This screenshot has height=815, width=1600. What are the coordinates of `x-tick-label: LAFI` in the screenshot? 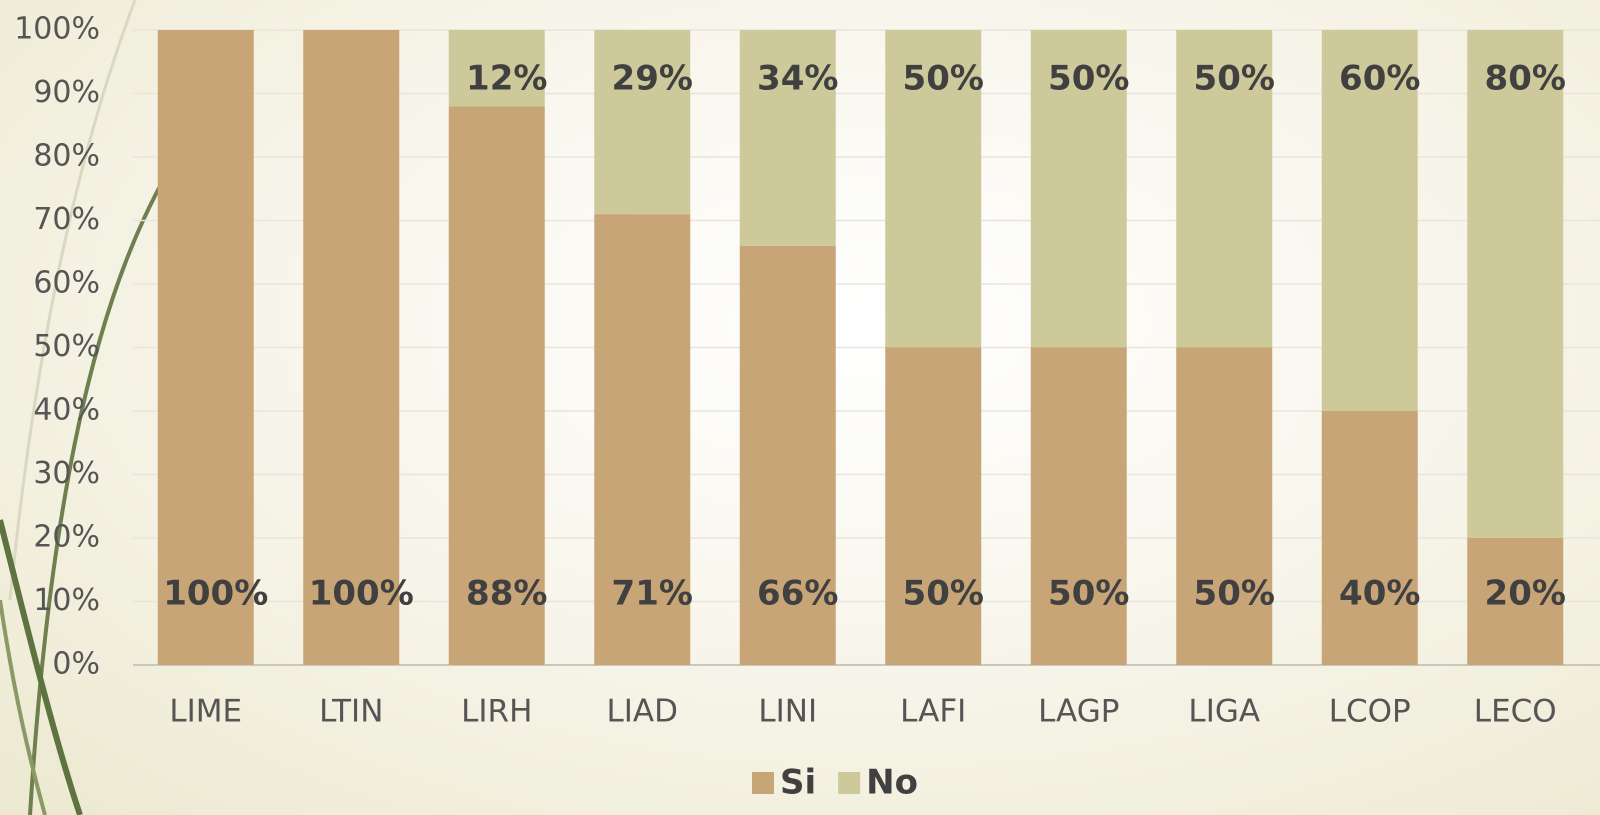 It's located at (933, 712).